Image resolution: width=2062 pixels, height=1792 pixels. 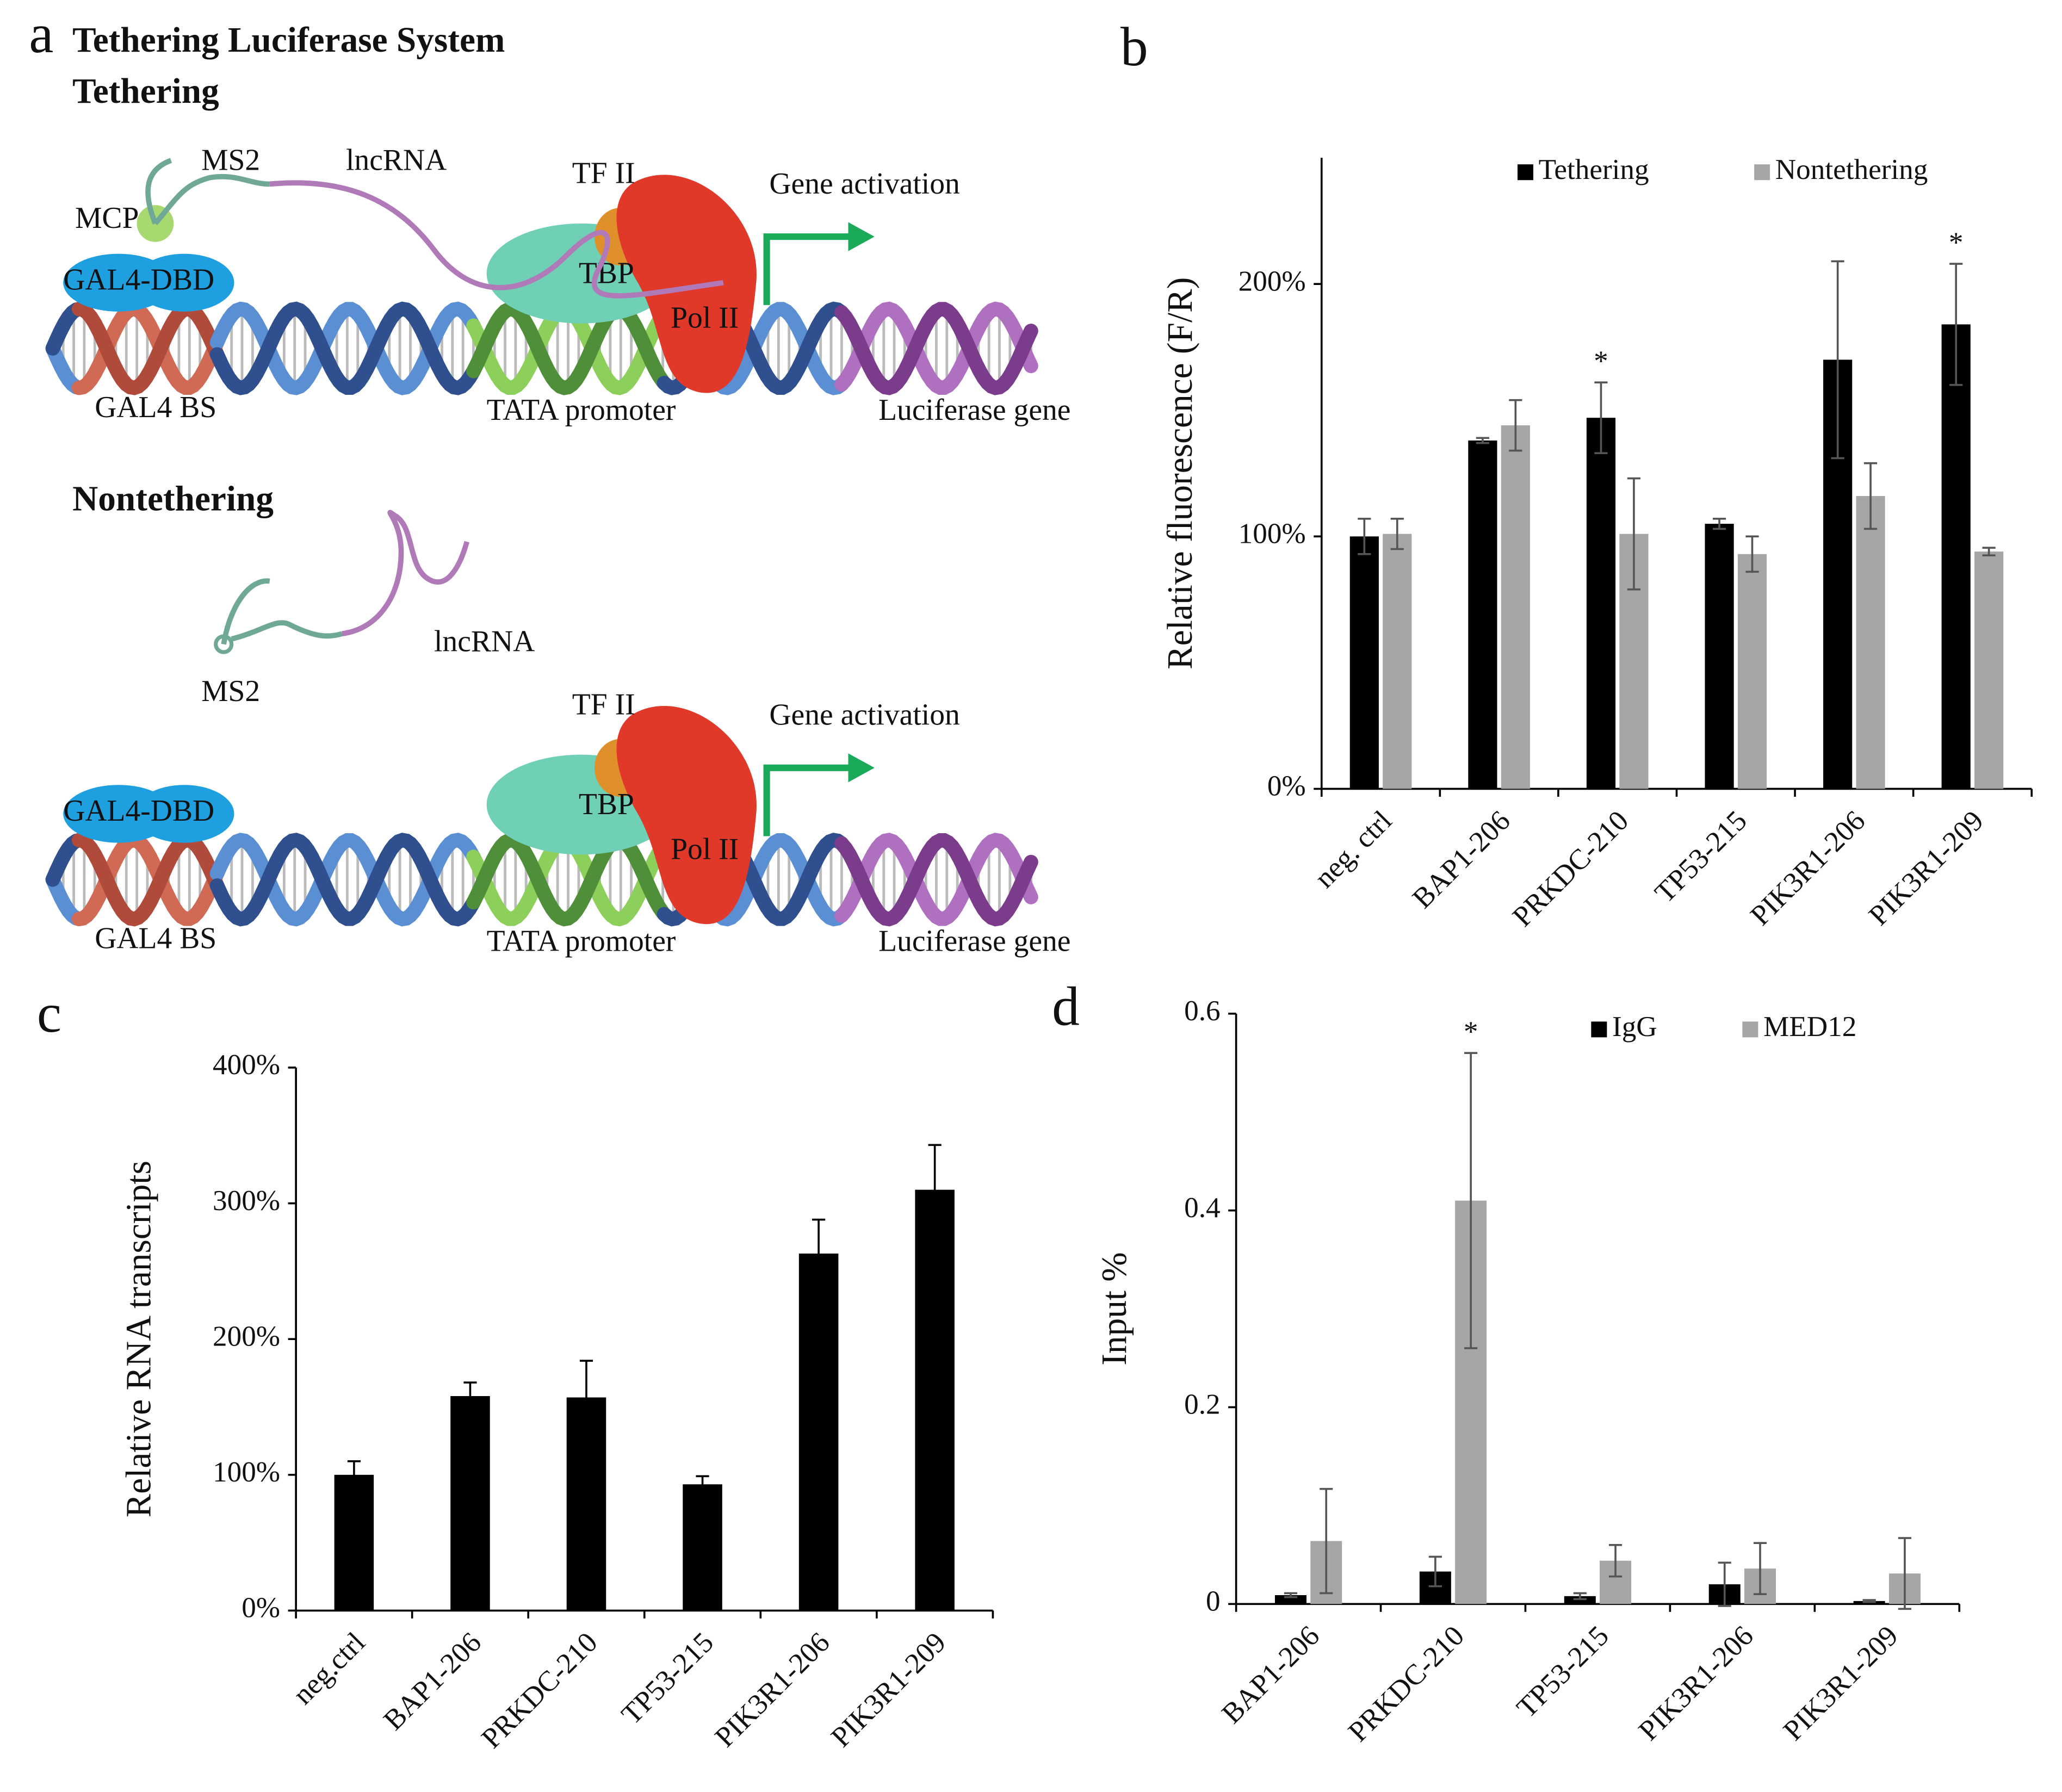 What do you see at coordinates (1594, 169) in the screenshot?
I see `legend-label: Tethering` at bounding box center [1594, 169].